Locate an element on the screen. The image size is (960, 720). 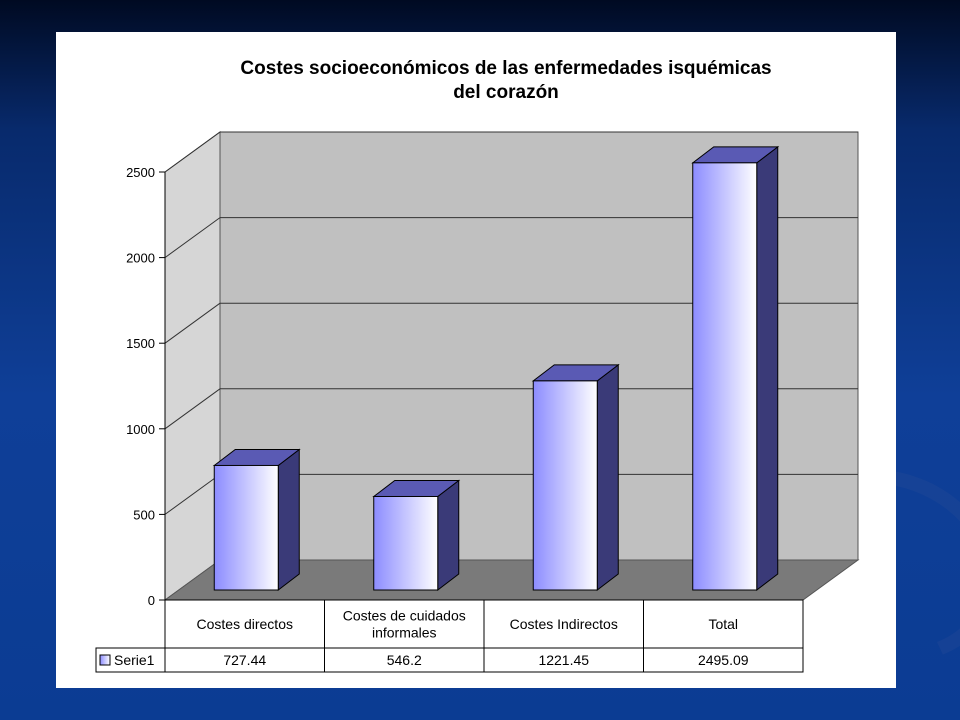
data-value-label: 727.44 is located at coordinates (244, 660).